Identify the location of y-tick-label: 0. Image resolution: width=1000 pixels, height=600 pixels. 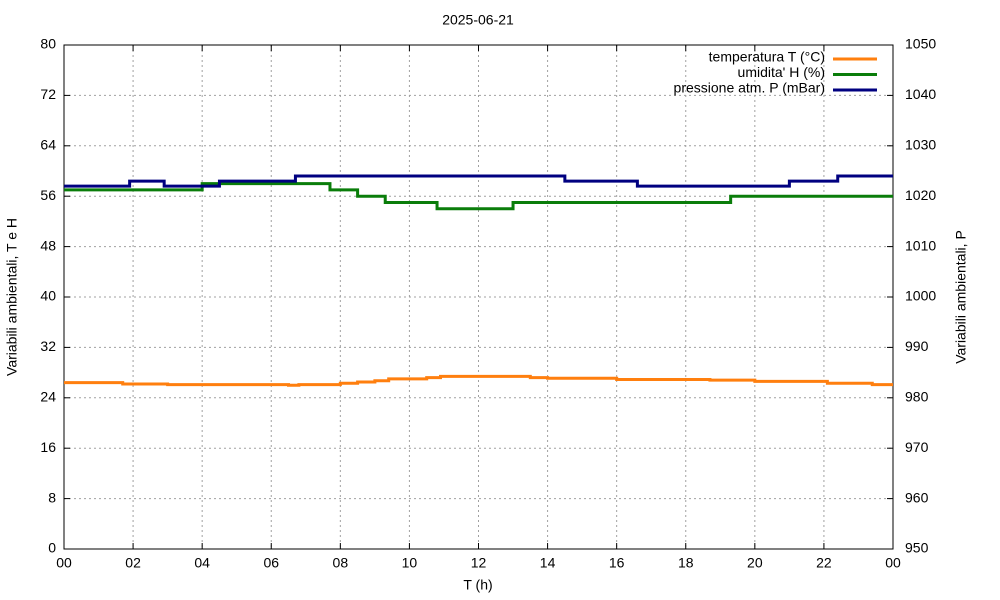
(52, 548).